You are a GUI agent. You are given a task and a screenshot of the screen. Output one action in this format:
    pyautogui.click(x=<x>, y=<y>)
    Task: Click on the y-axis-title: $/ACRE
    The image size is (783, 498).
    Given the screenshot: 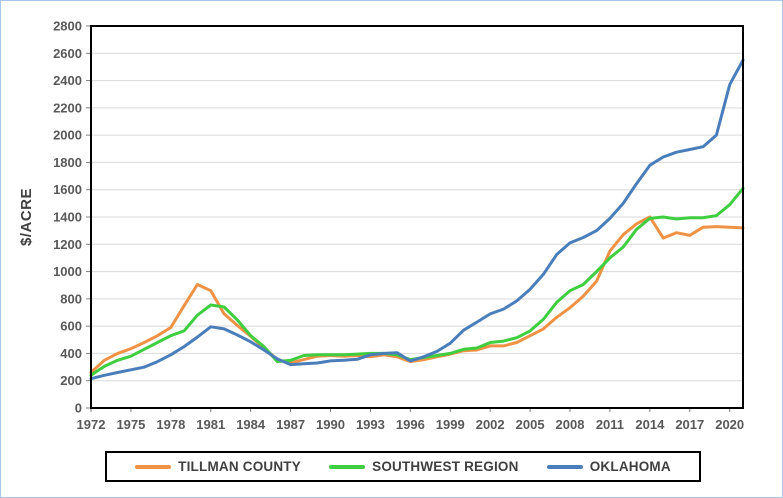 What is the action you would take?
    pyautogui.click(x=26, y=217)
    